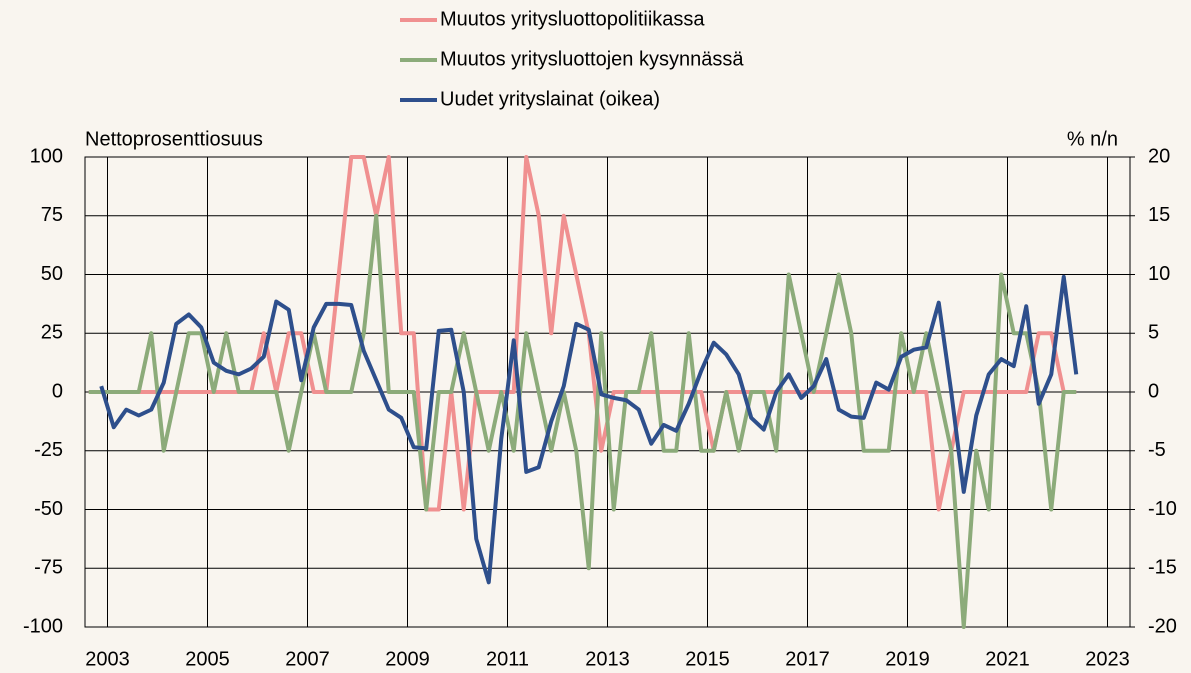 The width and height of the screenshot is (1191, 673). What do you see at coordinates (1159, 274) in the screenshot?
I see `y2-tick-label: 10` at bounding box center [1159, 274].